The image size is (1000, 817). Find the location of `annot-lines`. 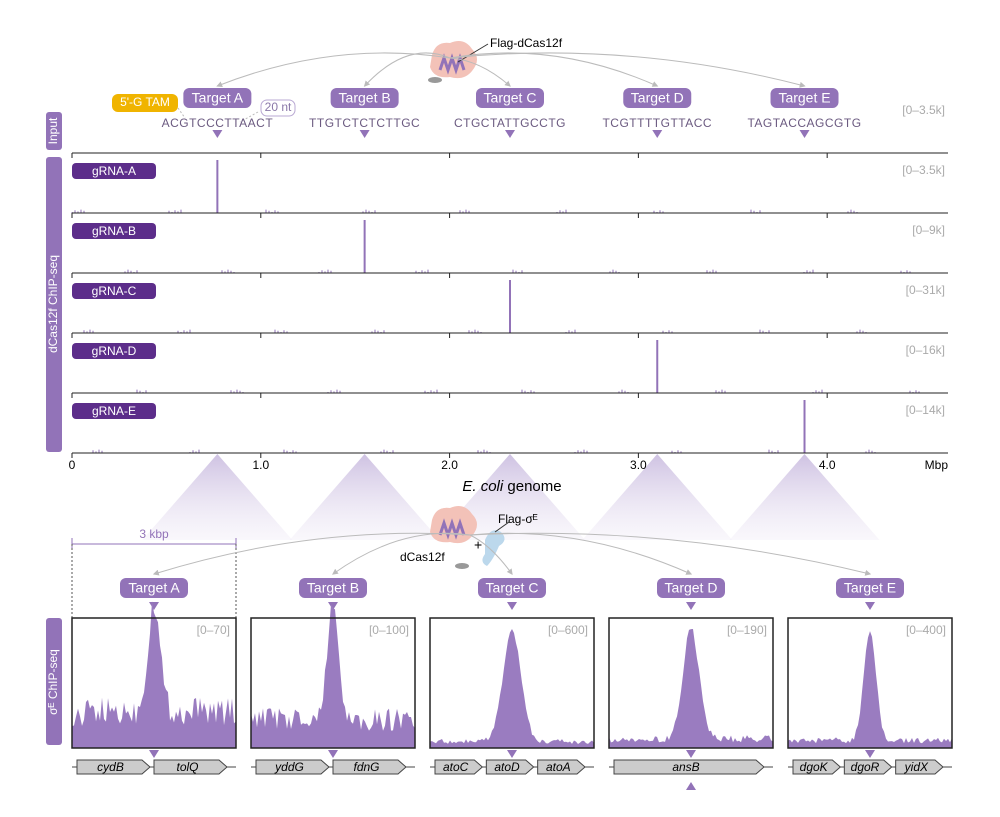

annot-lines is located at coordinates (218, 115).